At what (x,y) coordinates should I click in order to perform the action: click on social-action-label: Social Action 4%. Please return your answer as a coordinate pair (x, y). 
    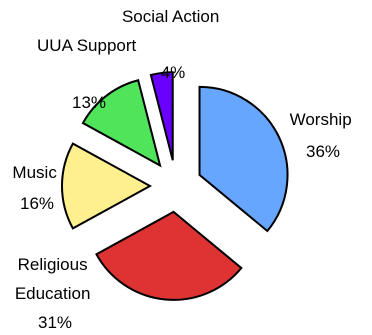
    Looking at the image, I should click on (173, 44).